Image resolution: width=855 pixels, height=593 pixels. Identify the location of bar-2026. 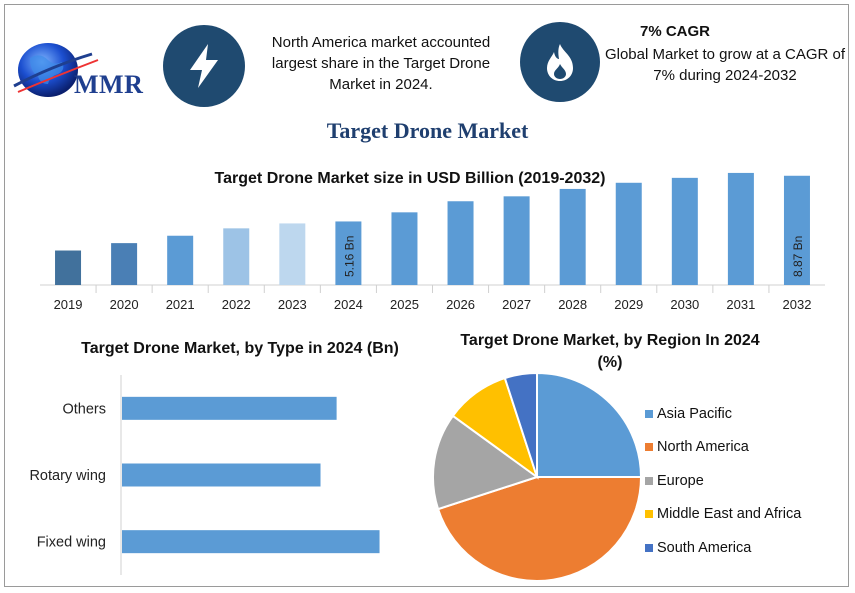
(460, 243).